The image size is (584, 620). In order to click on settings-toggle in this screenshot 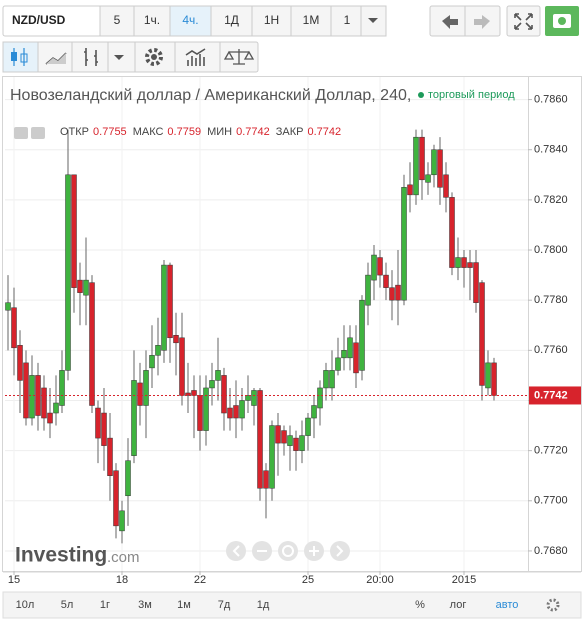, I will do `click(38, 133)`.